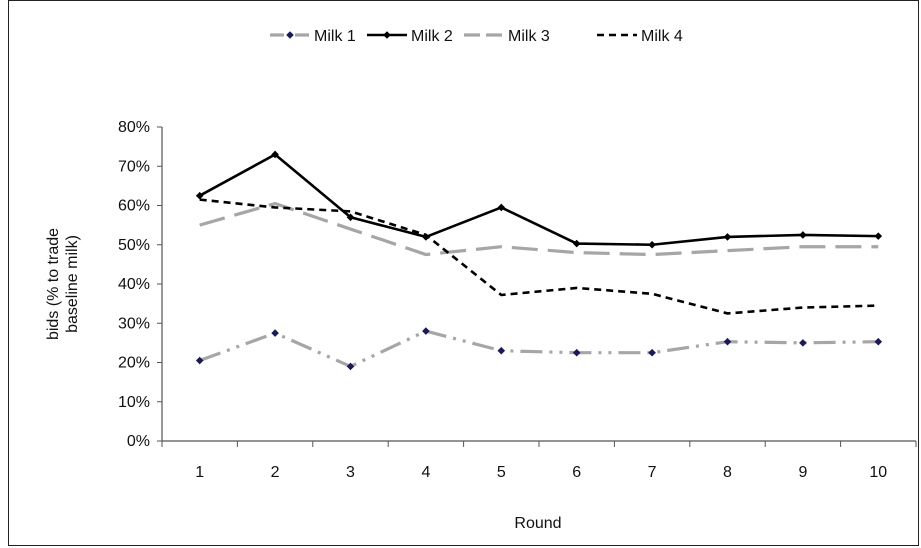  What do you see at coordinates (537, 523) in the screenshot?
I see `x-axis-title: Round` at bounding box center [537, 523].